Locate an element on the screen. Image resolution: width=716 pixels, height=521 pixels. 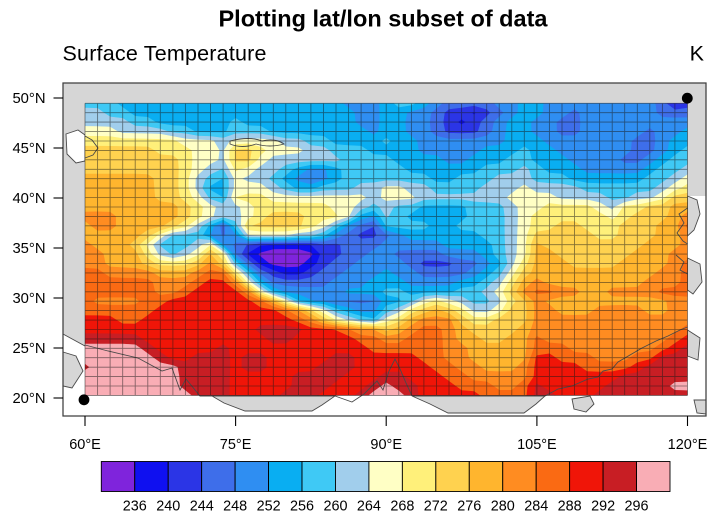
svg-text: 244 is located at coordinates (202, 507).